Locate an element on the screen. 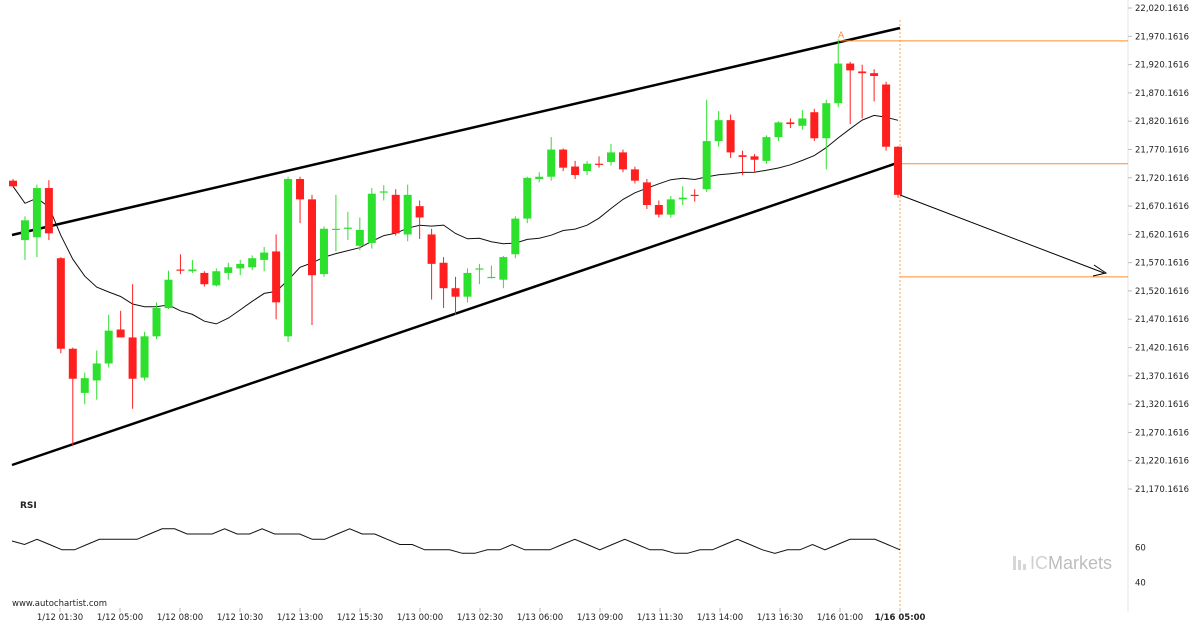  x-tick-label: 1/16 05:00 is located at coordinates (900, 618).